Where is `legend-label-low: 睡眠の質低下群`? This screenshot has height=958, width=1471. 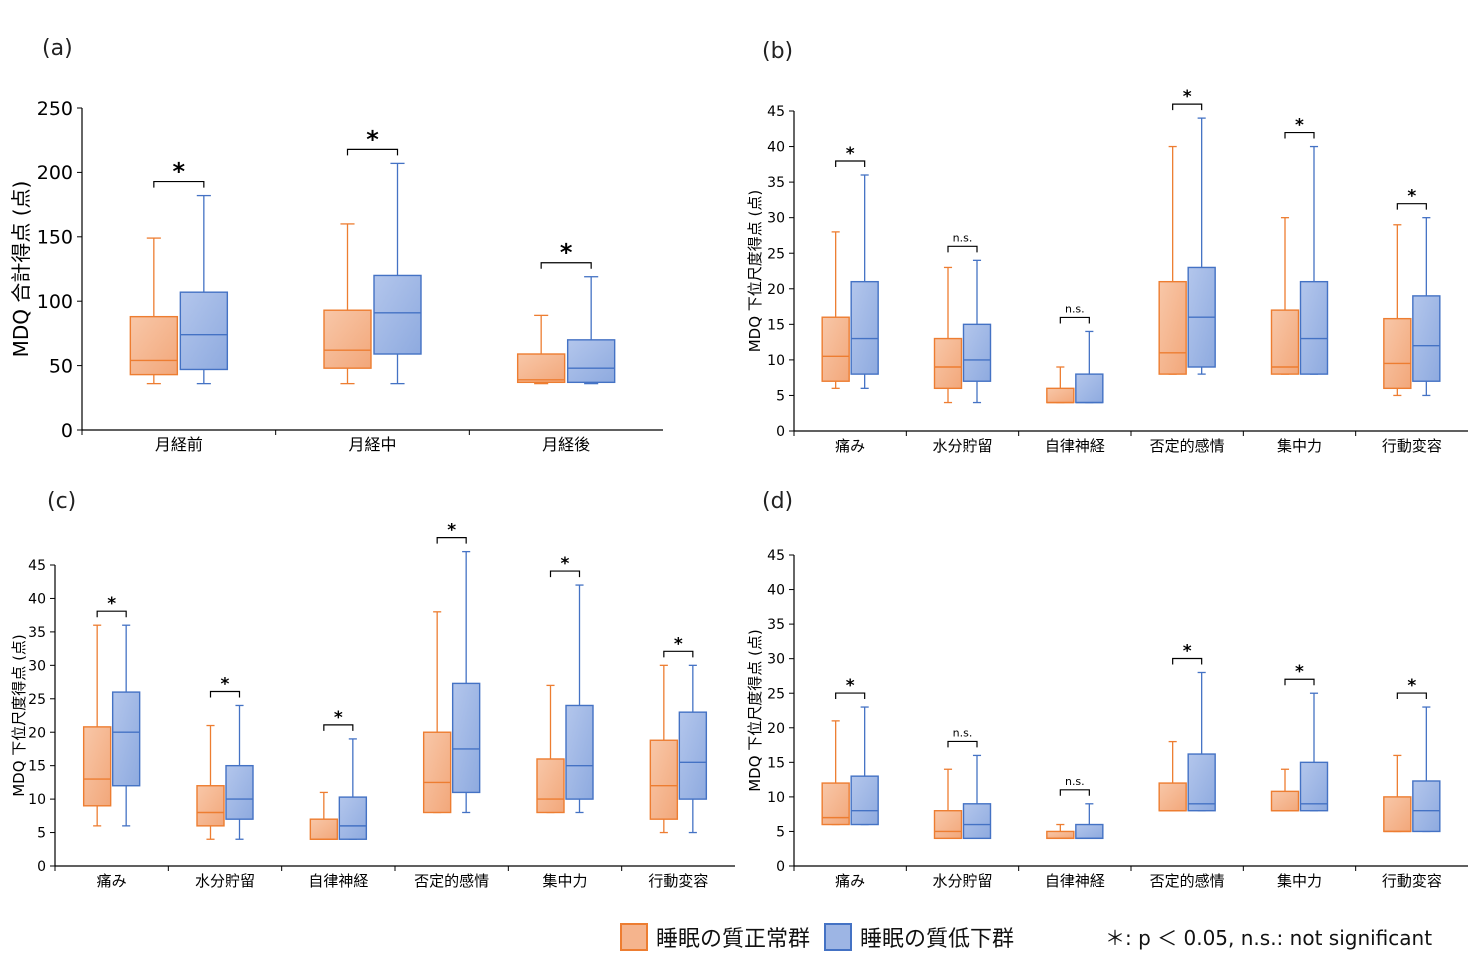 legend-label-low: 睡眠の質低下群 is located at coordinates (937, 939).